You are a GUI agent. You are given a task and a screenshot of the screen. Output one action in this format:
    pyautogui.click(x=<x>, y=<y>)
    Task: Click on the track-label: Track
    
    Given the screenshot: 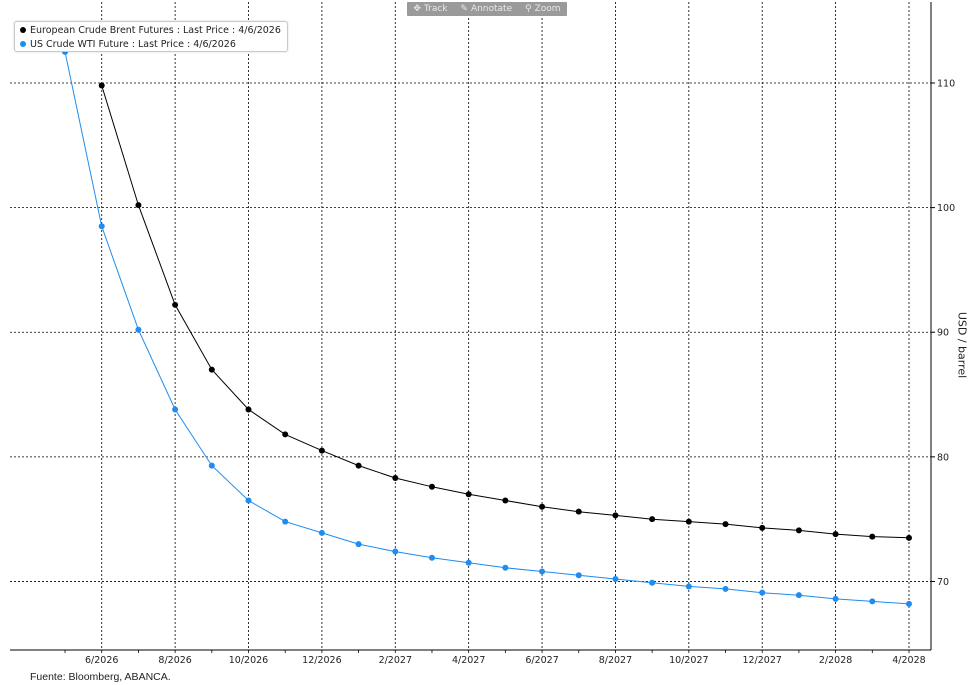 What is the action you would take?
    pyautogui.click(x=435, y=9)
    